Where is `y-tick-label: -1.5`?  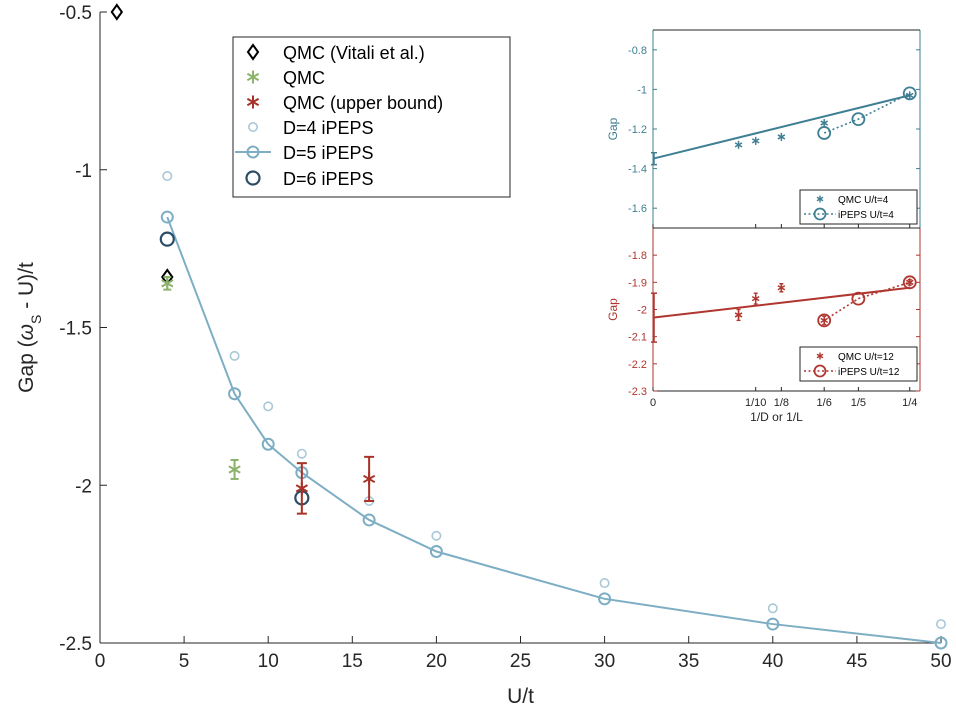 y-tick-label: -1.5 is located at coordinates (75, 329).